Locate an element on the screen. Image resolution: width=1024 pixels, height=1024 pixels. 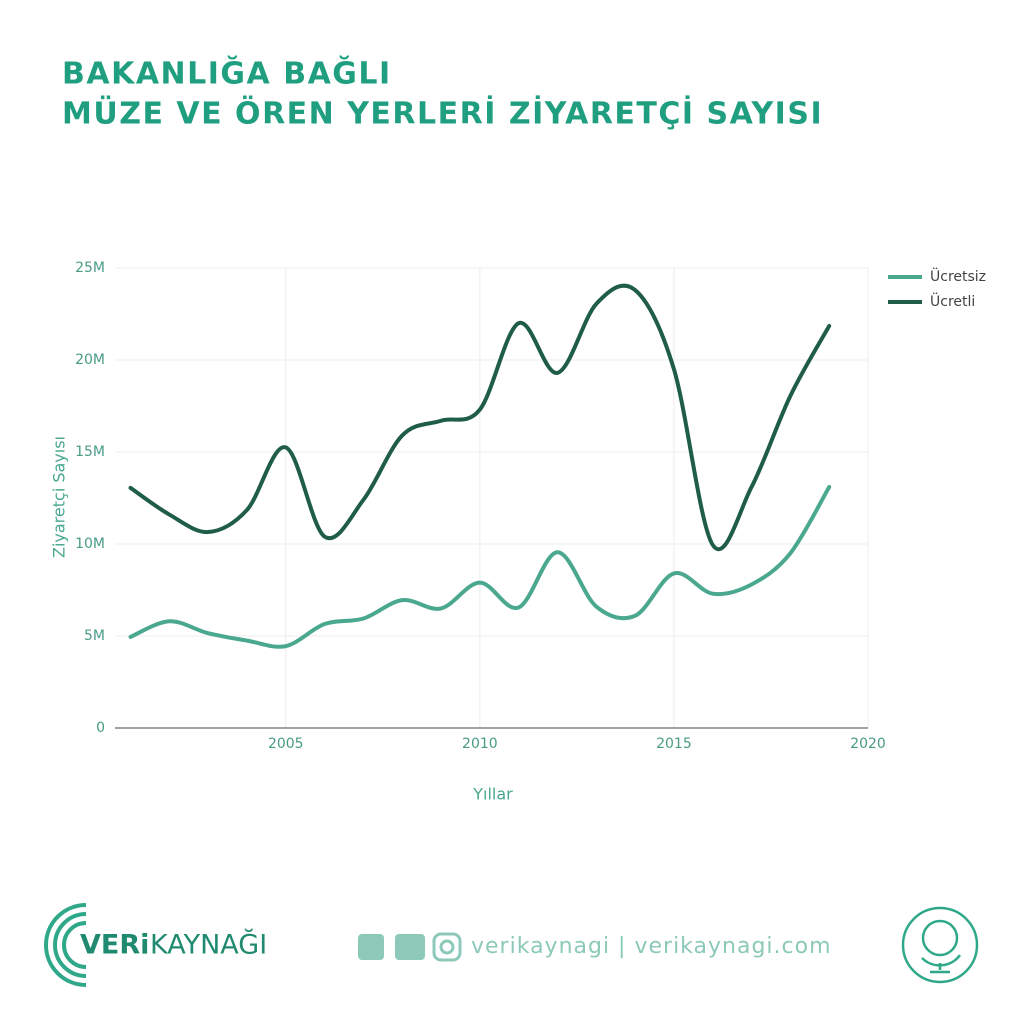
brand: KAYNAĞI is located at coordinates (208, 945).